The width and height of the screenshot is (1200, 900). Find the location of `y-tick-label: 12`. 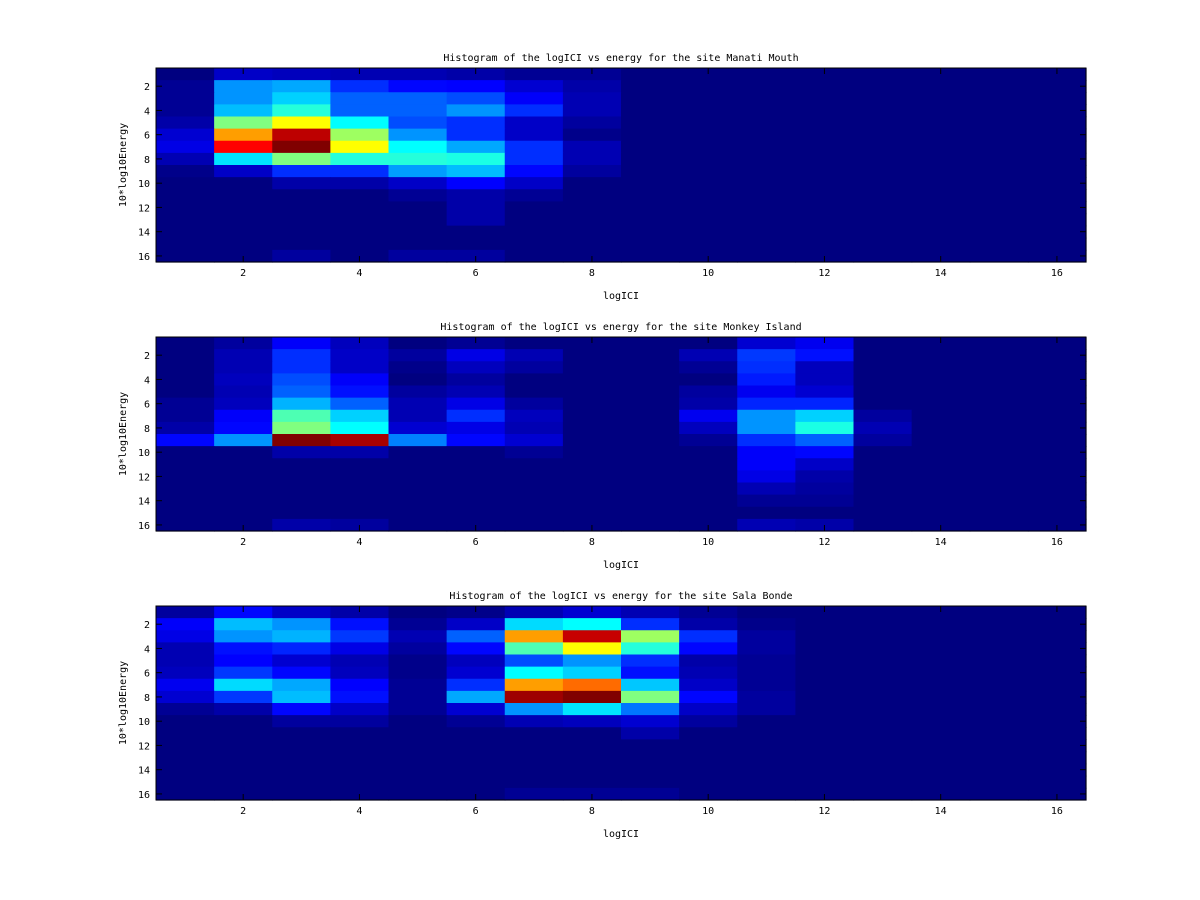

y-tick-label: 12 is located at coordinates (144, 746).